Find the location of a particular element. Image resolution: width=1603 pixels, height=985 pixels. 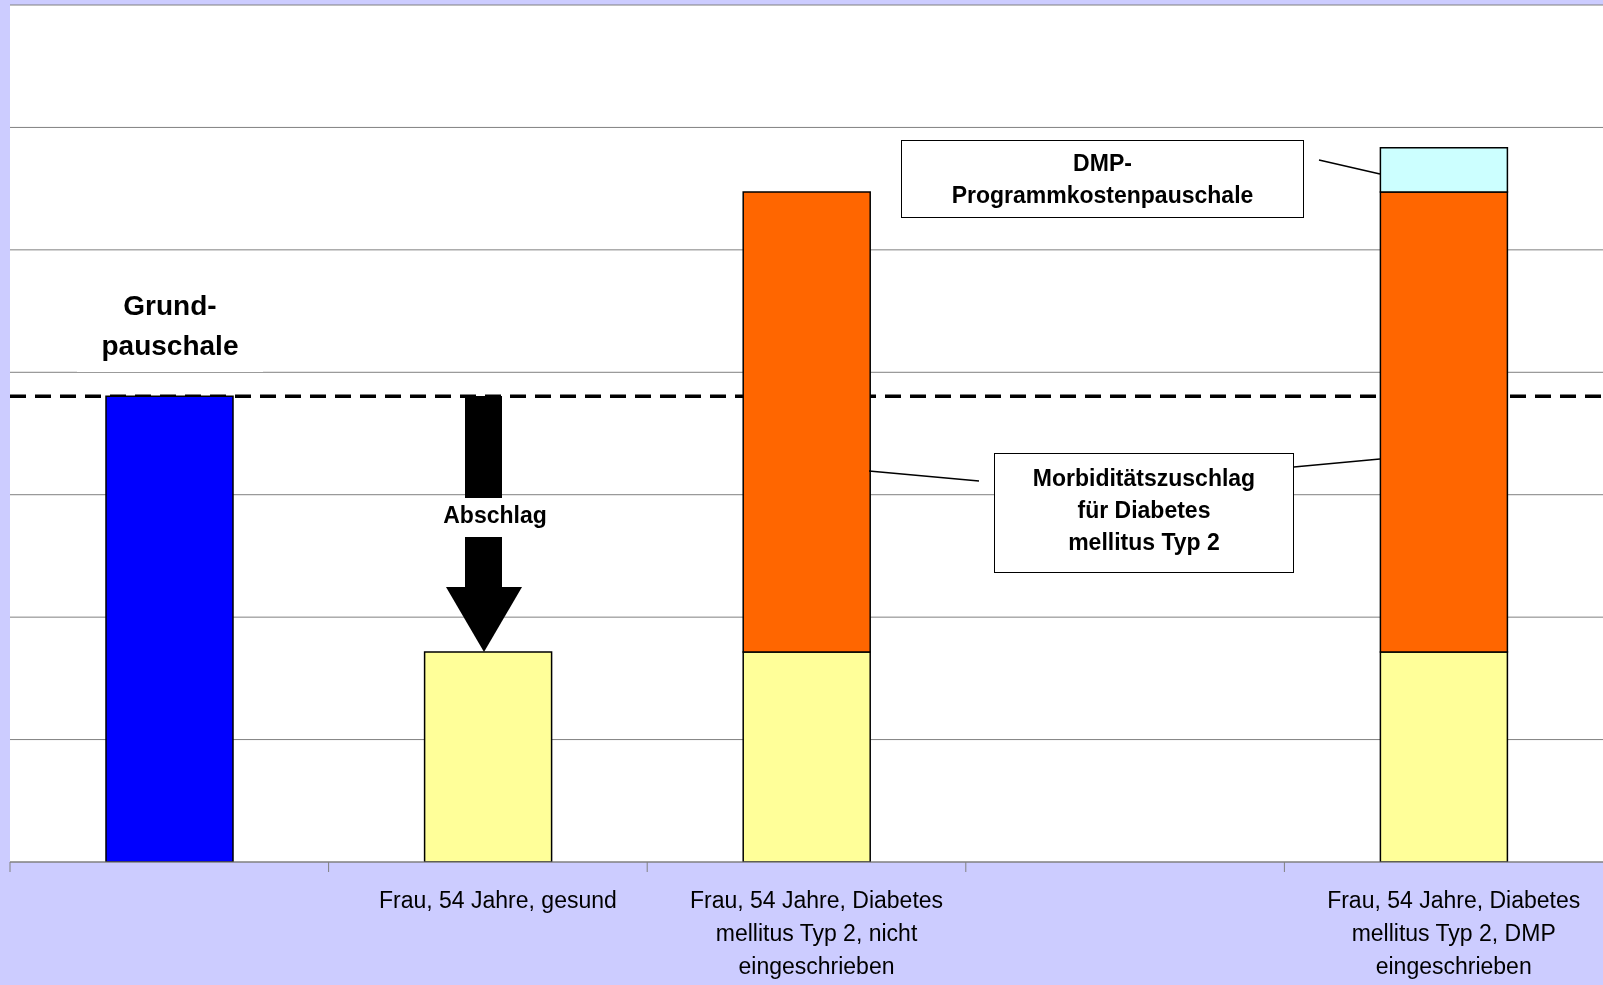

annotation: Abschlag is located at coordinates (495, 515).